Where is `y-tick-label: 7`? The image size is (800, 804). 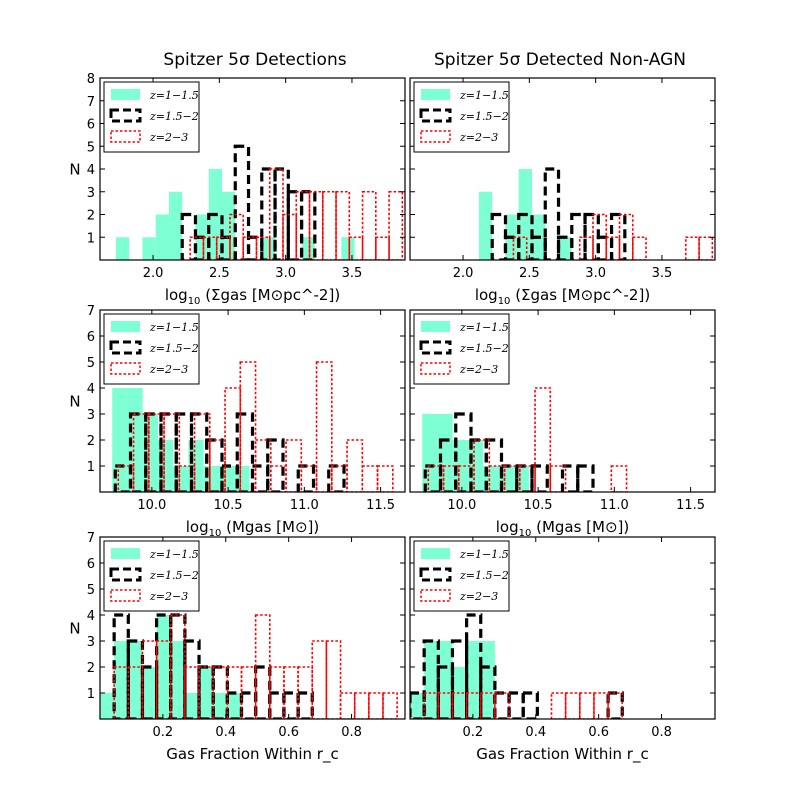
y-tick-label: 7 is located at coordinates (91, 311).